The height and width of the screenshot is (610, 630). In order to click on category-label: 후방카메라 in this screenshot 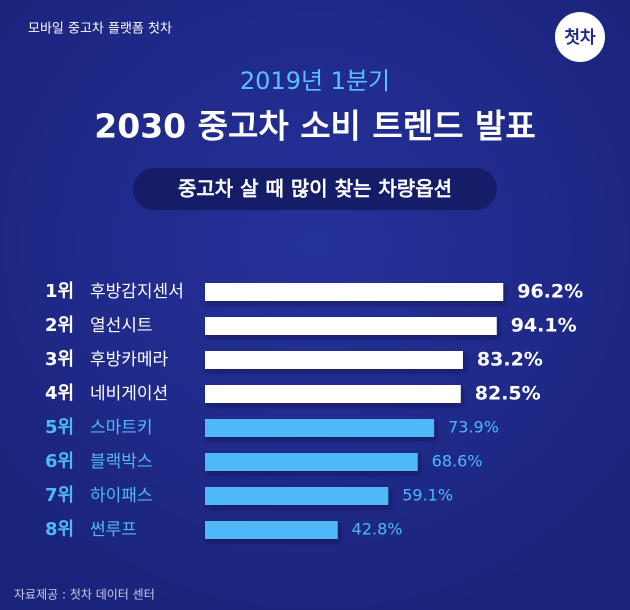, I will do `click(129, 360)`.